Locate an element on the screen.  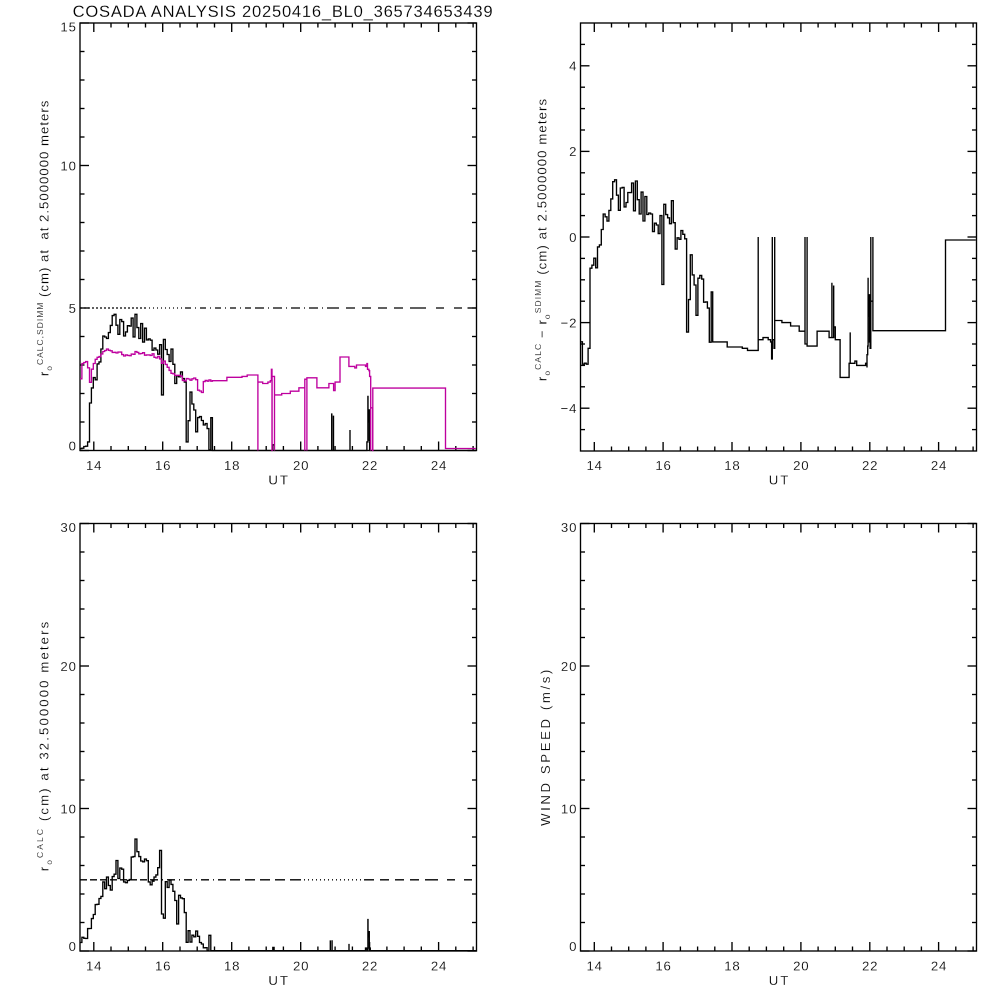
svg-text: 15 is located at coordinates (68, 26).